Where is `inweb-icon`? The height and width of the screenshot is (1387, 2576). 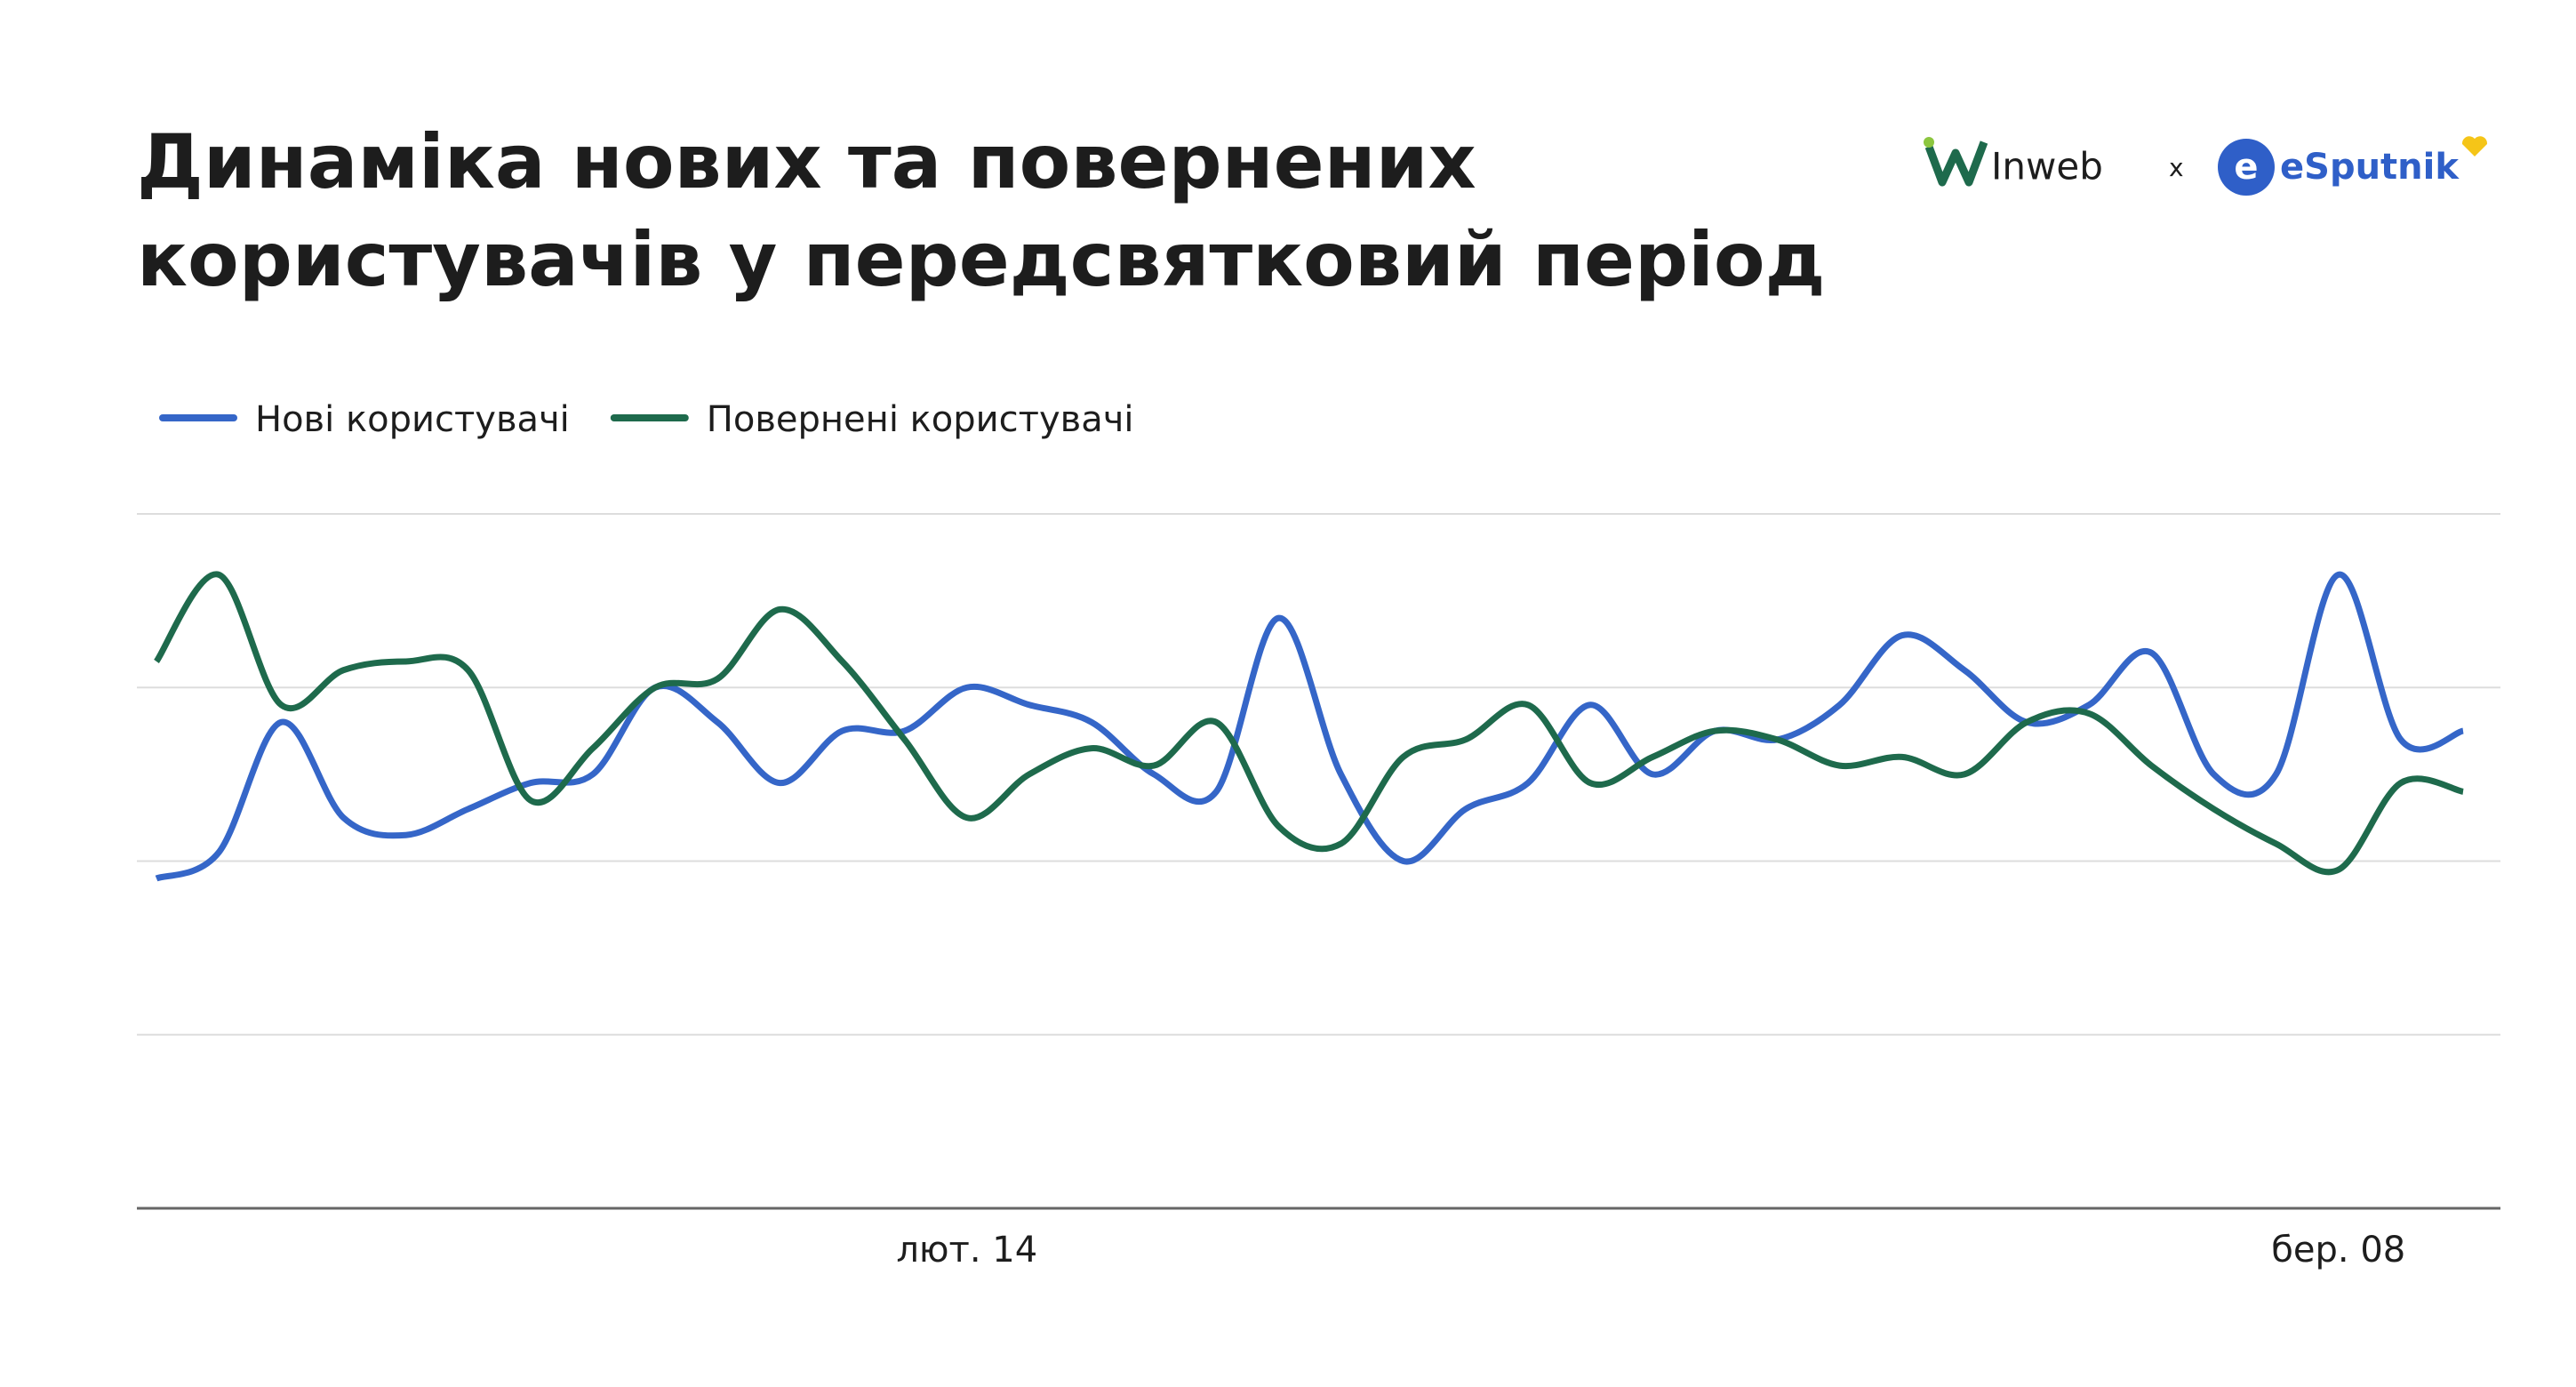
inweb-icon is located at coordinates (1956, 163).